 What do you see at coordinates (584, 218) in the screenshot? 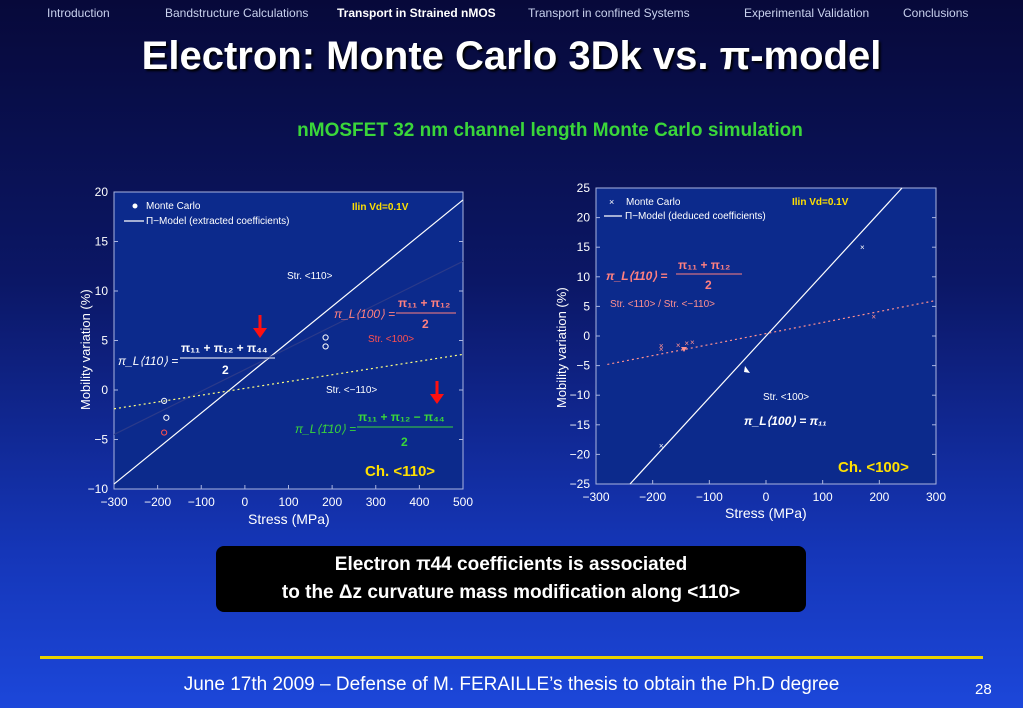
I see `r-ytick-label: 20` at bounding box center [584, 218].